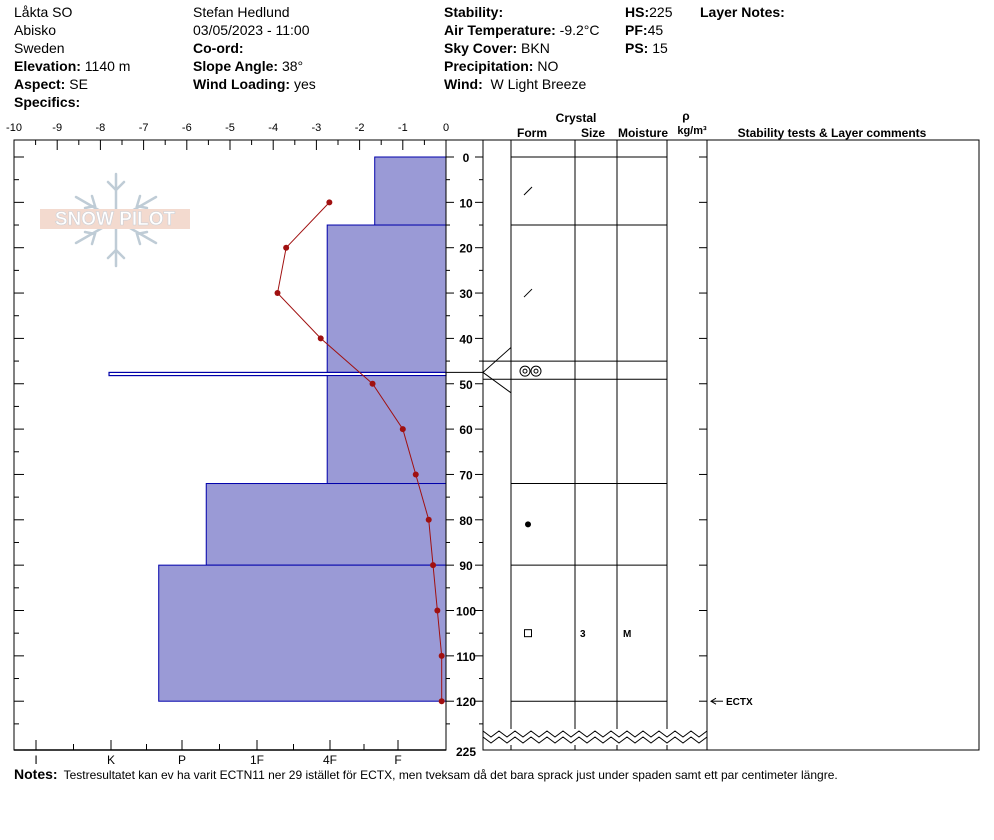 The width and height of the screenshot is (994, 840). What do you see at coordinates (466, 521) in the screenshot?
I see `depth-tick-label: 80` at bounding box center [466, 521].